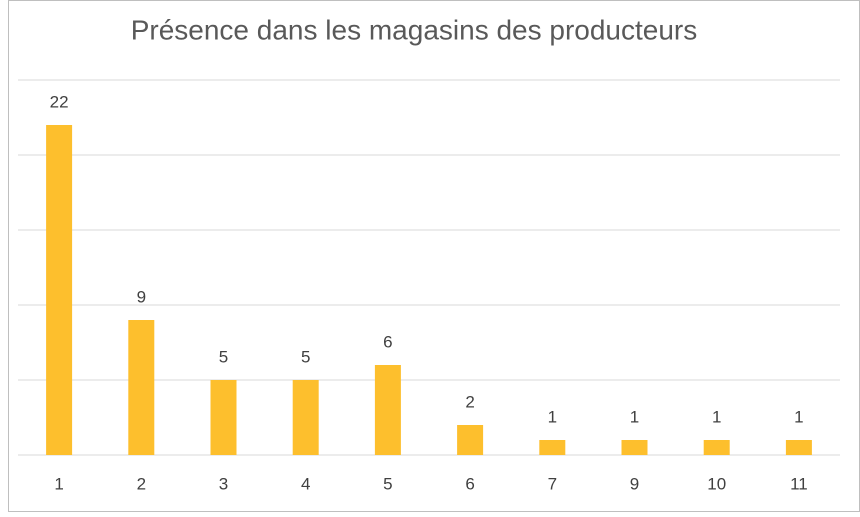 This screenshot has height=517, width=860. What do you see at coordinates (469, 483) in the screenshot?
I see `x-tick-label: 6` at bounding box center [469, 483].